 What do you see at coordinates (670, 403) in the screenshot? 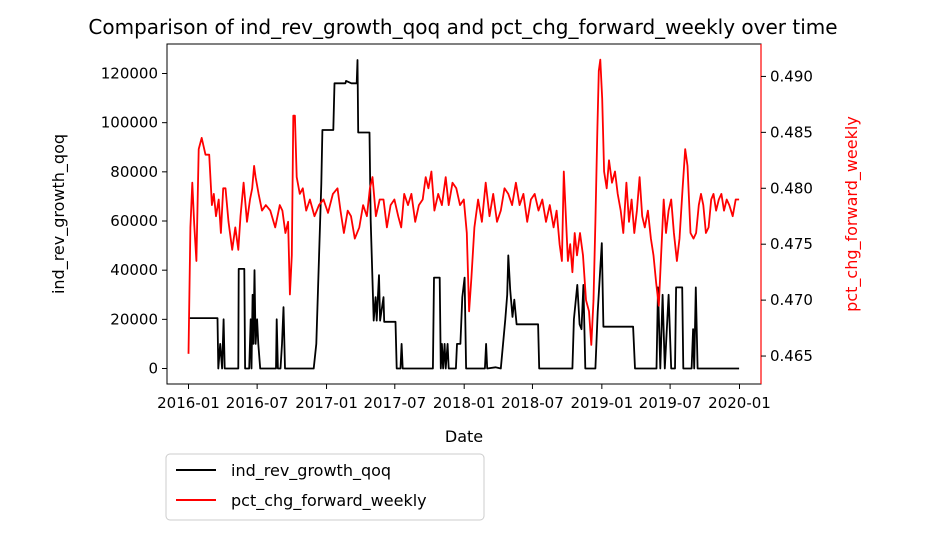
I see `x-tick-label: 2019-07` at bounding box center [670, 403].